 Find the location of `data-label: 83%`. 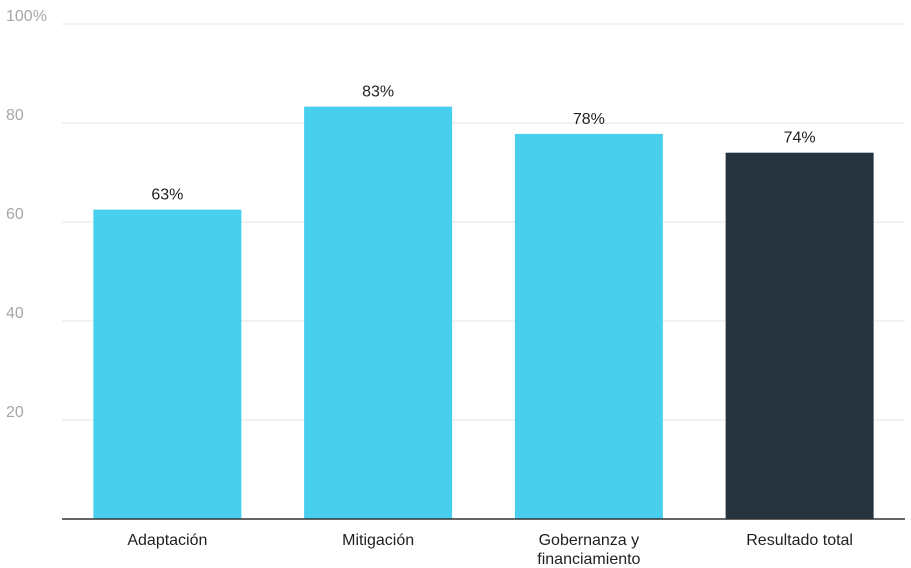

data-label: 83% is located at coordinates (378, 92).